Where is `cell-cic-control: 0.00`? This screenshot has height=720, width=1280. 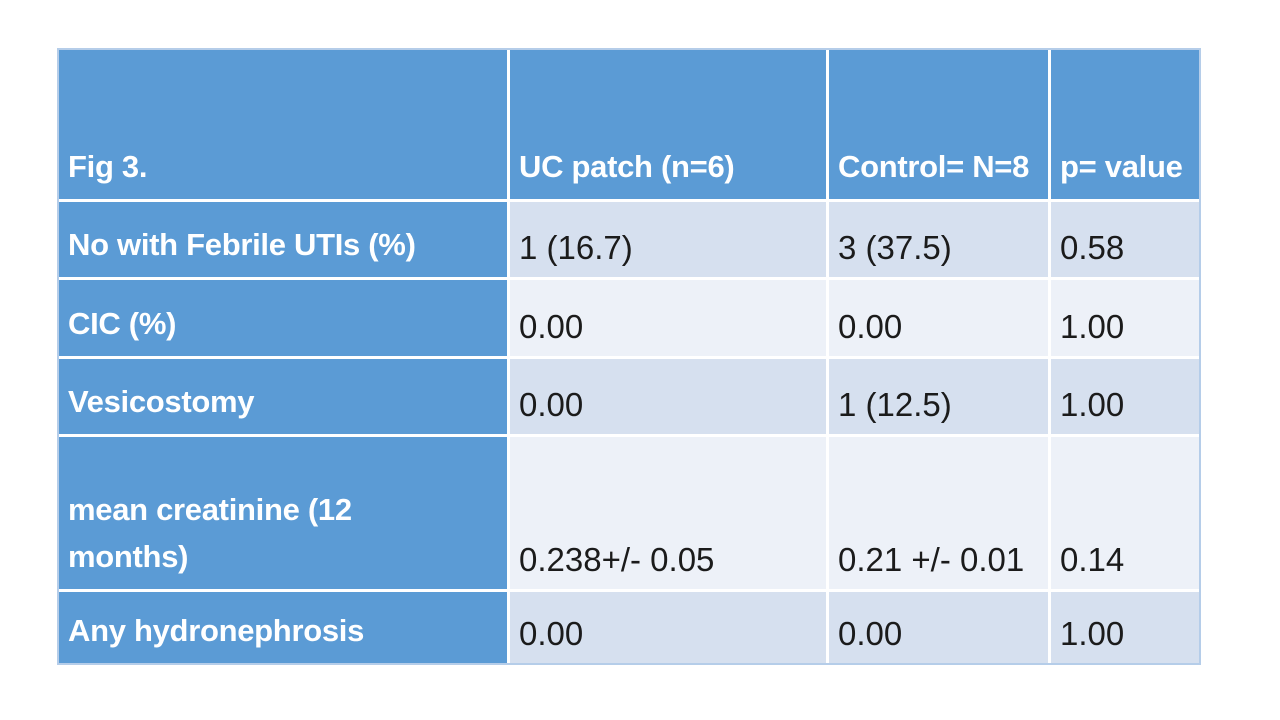 cell-cic-control: 0.00 is located at coordinates (938, 318).